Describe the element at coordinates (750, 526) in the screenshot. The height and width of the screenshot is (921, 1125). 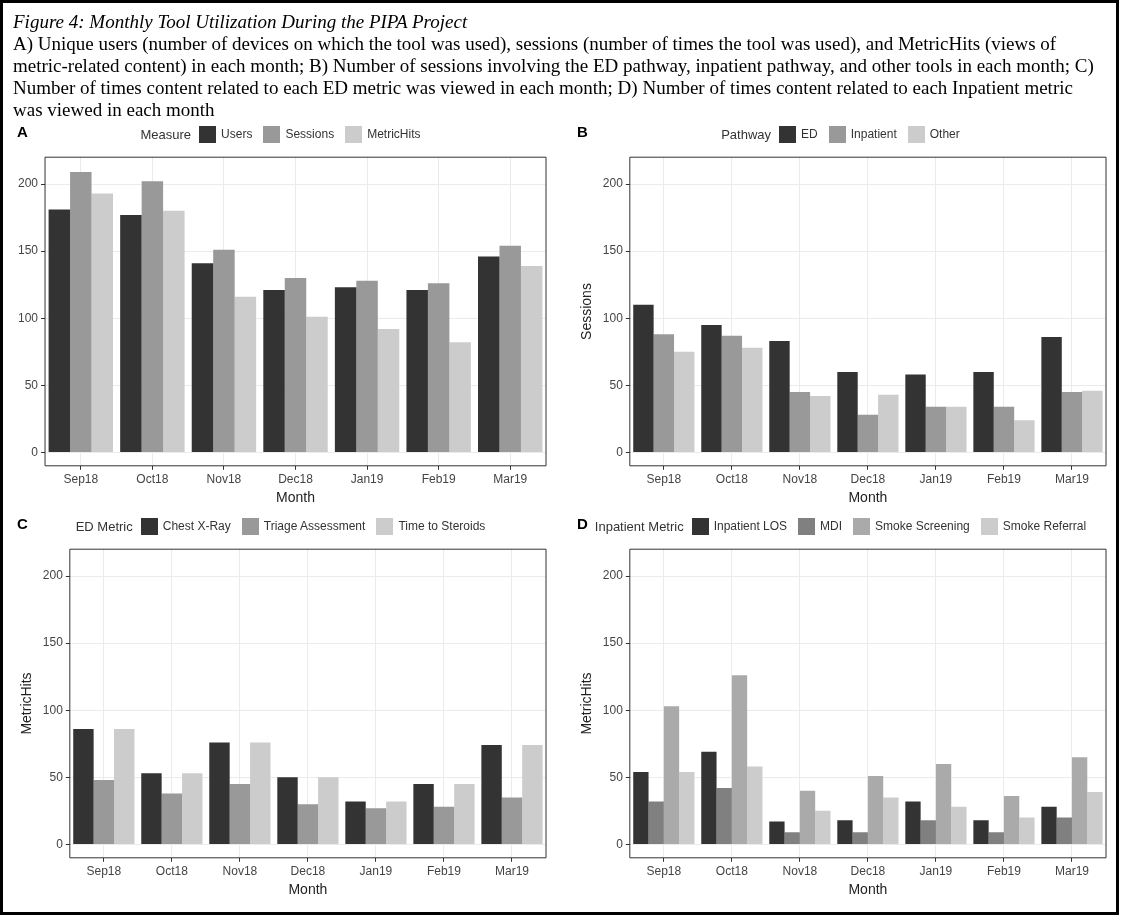
I see `legend-label: Inpatient LOS` at that location.